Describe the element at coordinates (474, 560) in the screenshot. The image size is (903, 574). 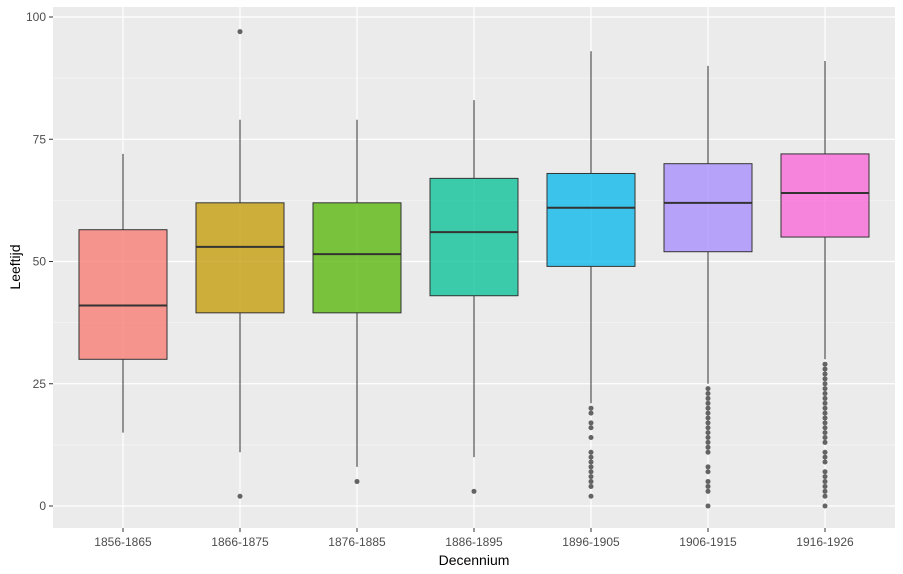
I see `x-axis-title: Decennium` at that location.